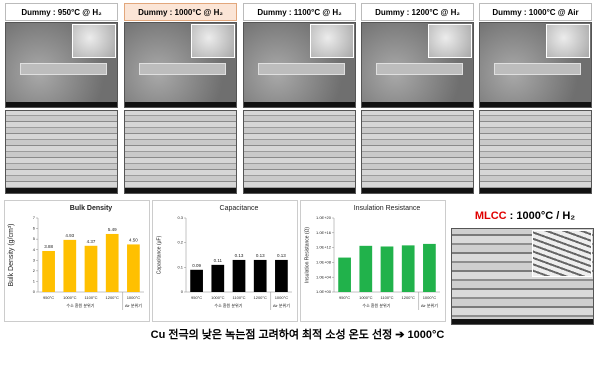 The height and width of the screenshot is (365, 595). Describe the element at coordinates (34, 270) in the screenshot. I see `y-tick-label: 2` at that location.